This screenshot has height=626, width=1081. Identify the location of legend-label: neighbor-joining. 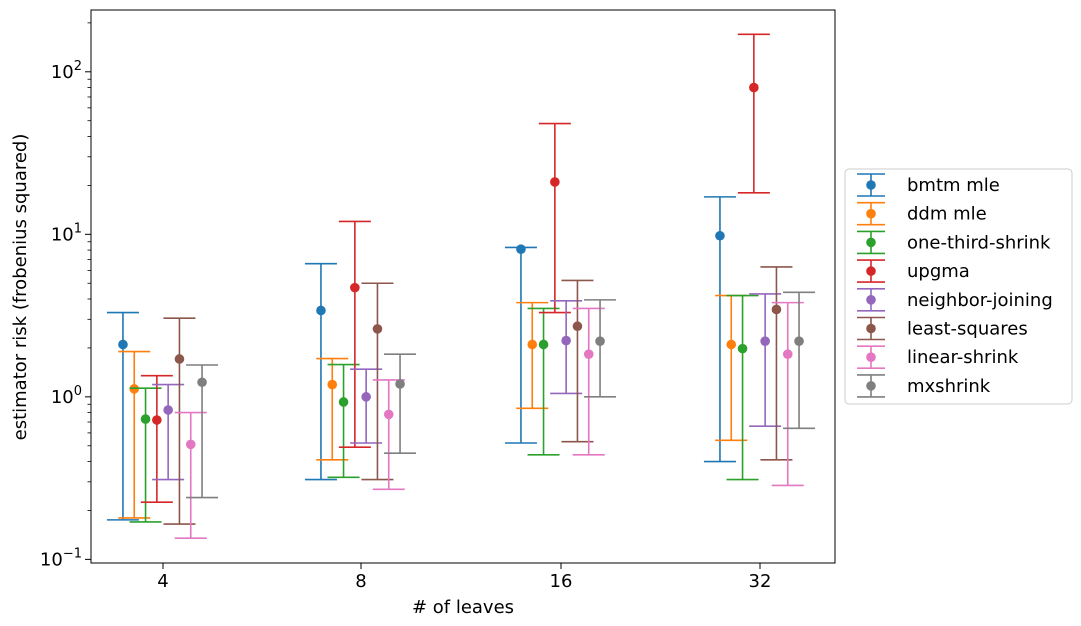
(980, 300).